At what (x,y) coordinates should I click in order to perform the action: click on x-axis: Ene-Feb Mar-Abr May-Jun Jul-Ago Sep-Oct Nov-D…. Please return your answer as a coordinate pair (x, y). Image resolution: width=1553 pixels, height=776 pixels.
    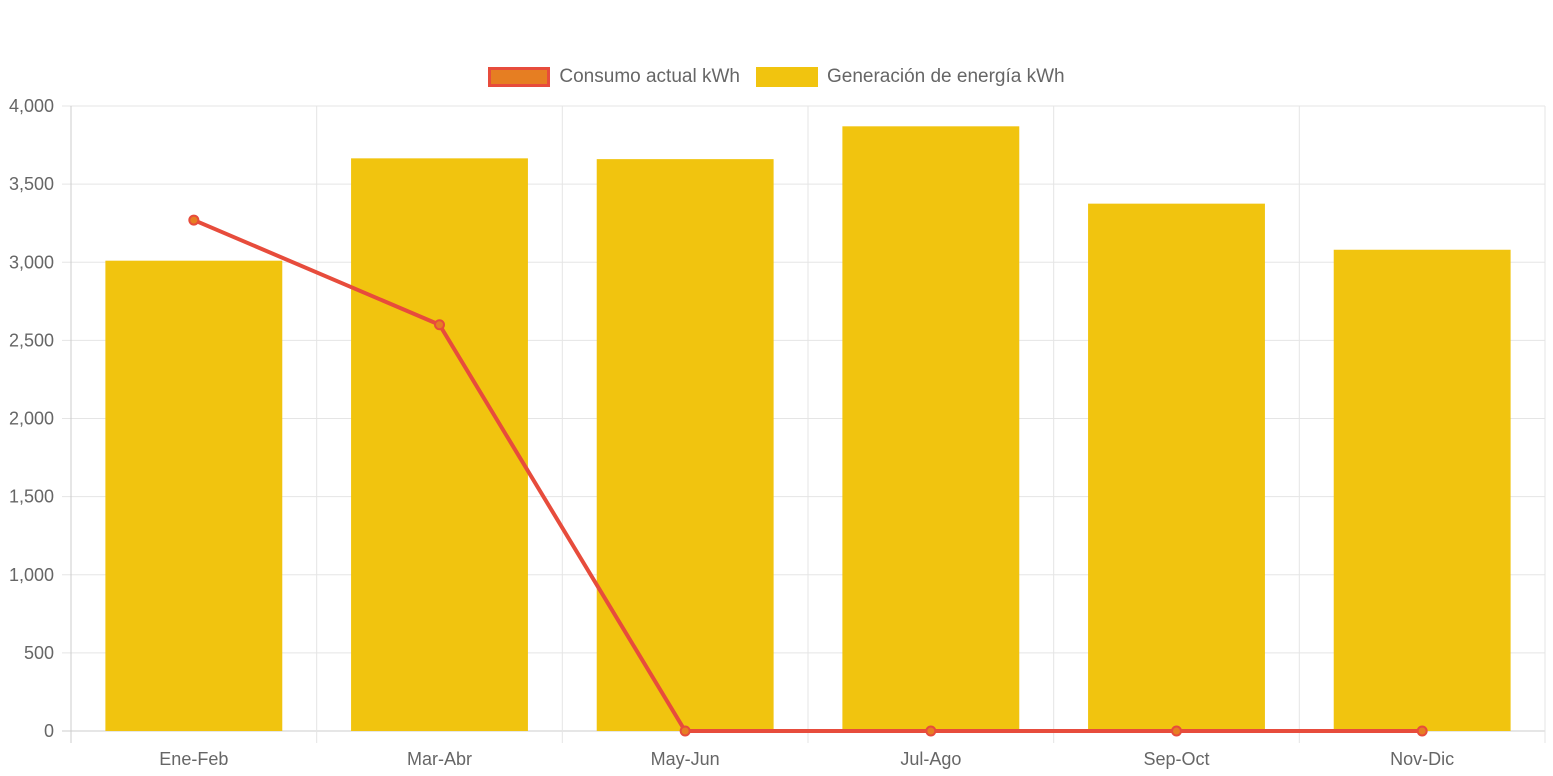
    Looking at the image, I should click on (806, 759).